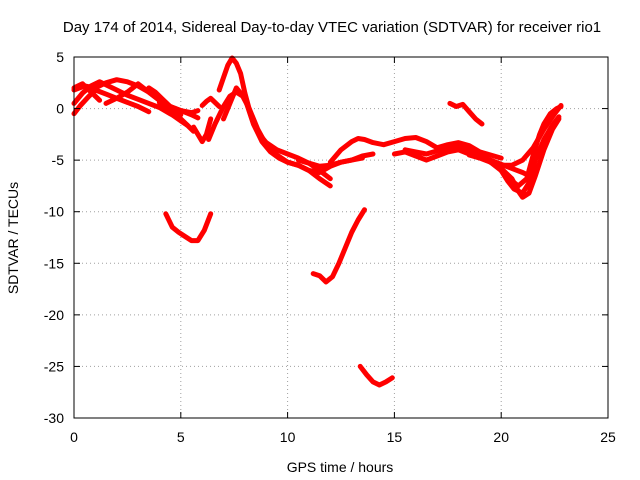  I want to click on y-tick-label: 5, so click(60, 57).